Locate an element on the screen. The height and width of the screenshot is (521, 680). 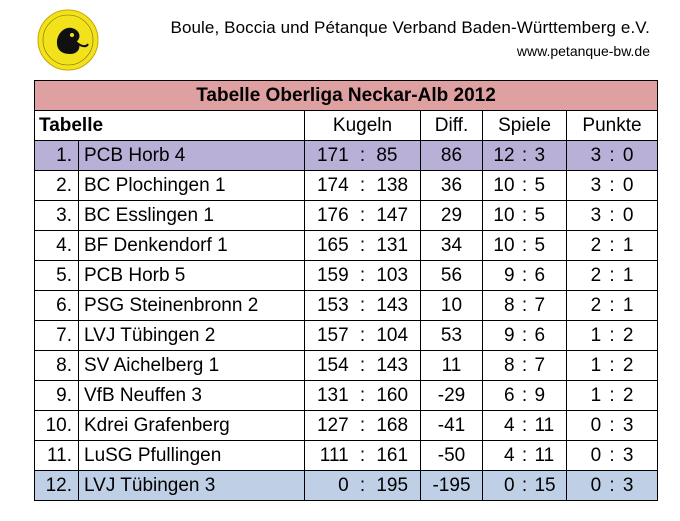
table-title-row: Tabelle Oberliga Neckar-Alb 2012 is located at coordinates (346, 95).